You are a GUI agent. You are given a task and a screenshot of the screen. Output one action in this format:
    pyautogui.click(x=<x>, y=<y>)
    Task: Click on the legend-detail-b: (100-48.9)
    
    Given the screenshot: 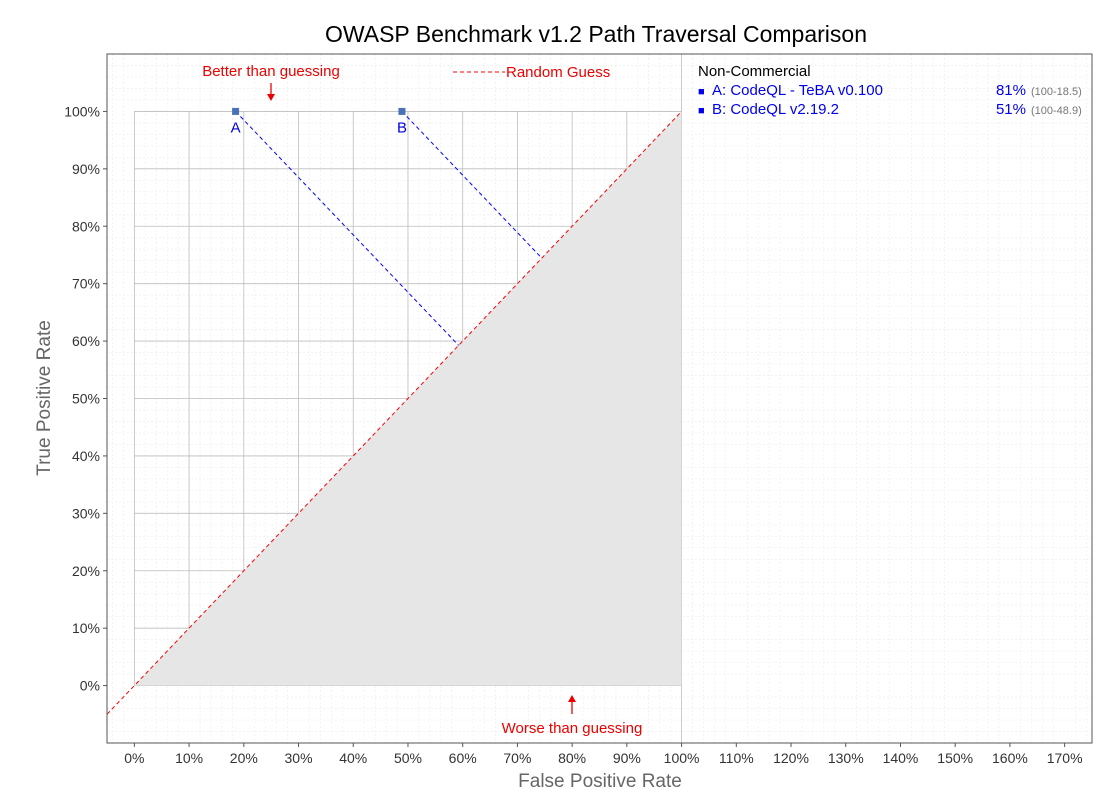 What is the action you would take?
    pyautogui.click(x=1056, y=111)
    